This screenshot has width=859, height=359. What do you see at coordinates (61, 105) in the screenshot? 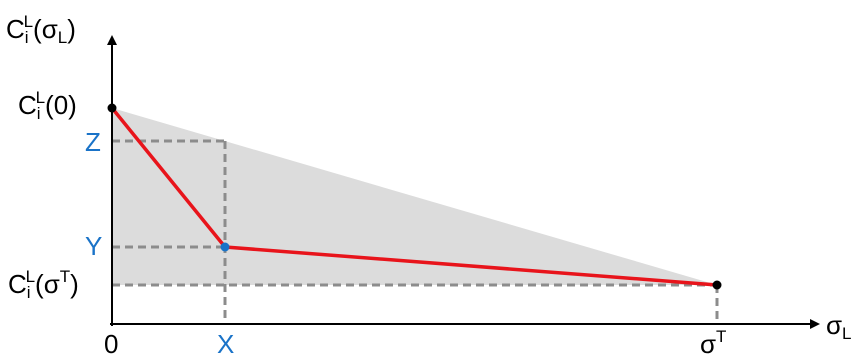
I see `c-zero-label-arg: (0)` at bounding box center [61, 105].